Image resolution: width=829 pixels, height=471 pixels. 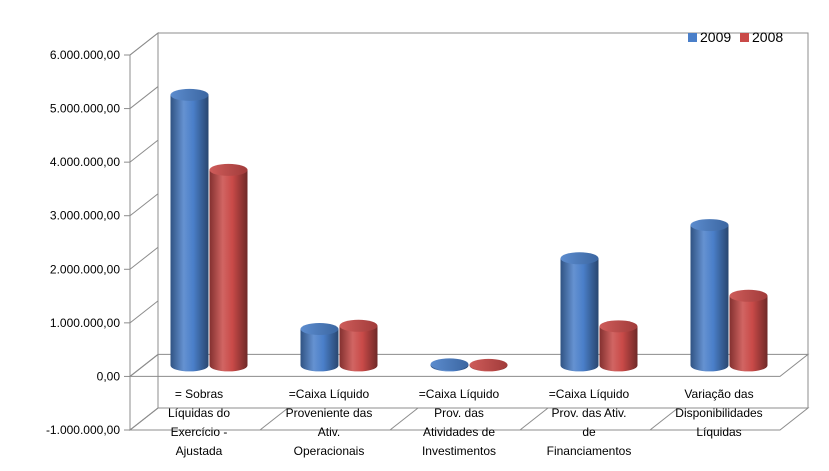 I want to click on category-label-line: de, so click(x=589, y=432).